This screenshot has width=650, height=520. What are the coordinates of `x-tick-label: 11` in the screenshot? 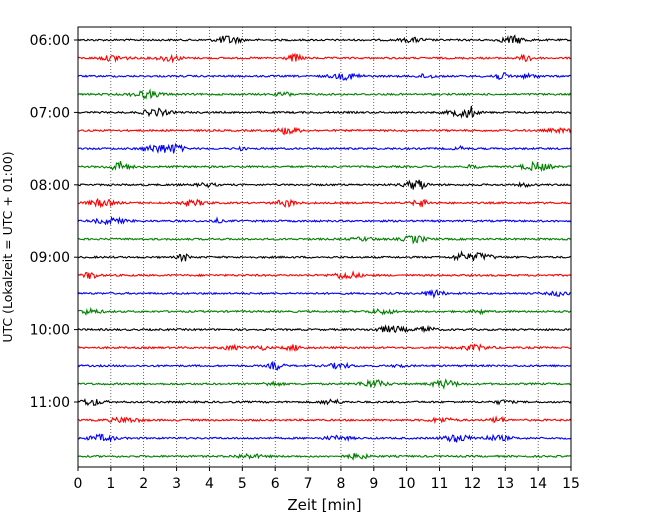 It's located at (440, 484).